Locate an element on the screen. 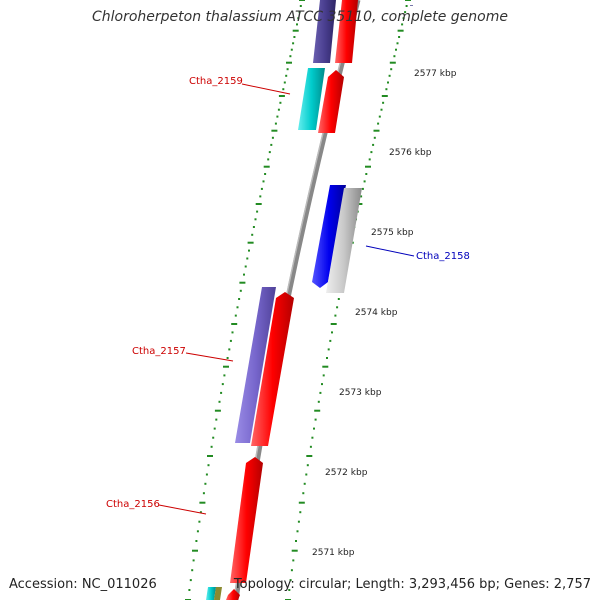  accession-text: Accession: NC_011026 is located at coordinates (83, 584).